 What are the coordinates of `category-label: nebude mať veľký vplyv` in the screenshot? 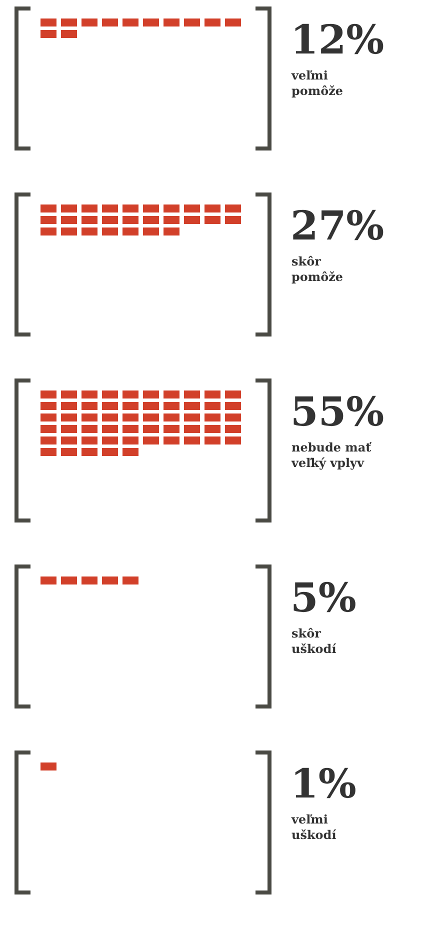 It's located at (331, 455).